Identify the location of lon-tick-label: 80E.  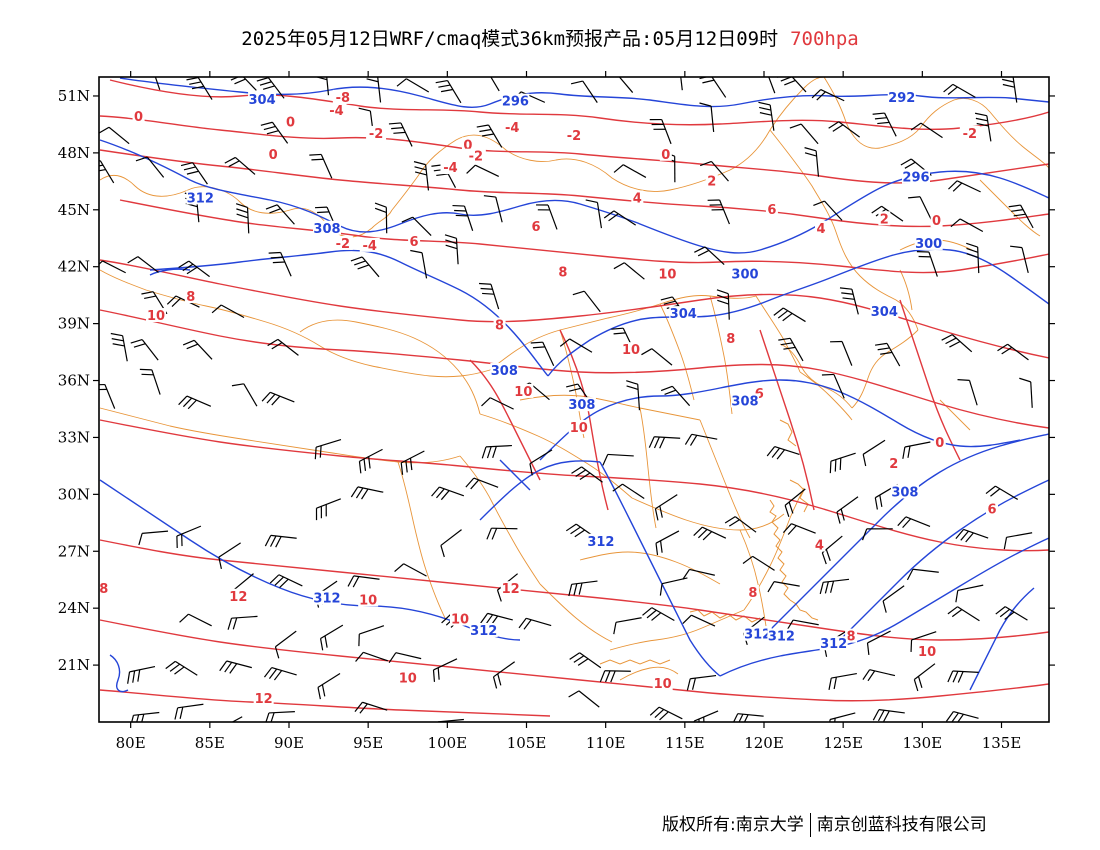
(131, 743).